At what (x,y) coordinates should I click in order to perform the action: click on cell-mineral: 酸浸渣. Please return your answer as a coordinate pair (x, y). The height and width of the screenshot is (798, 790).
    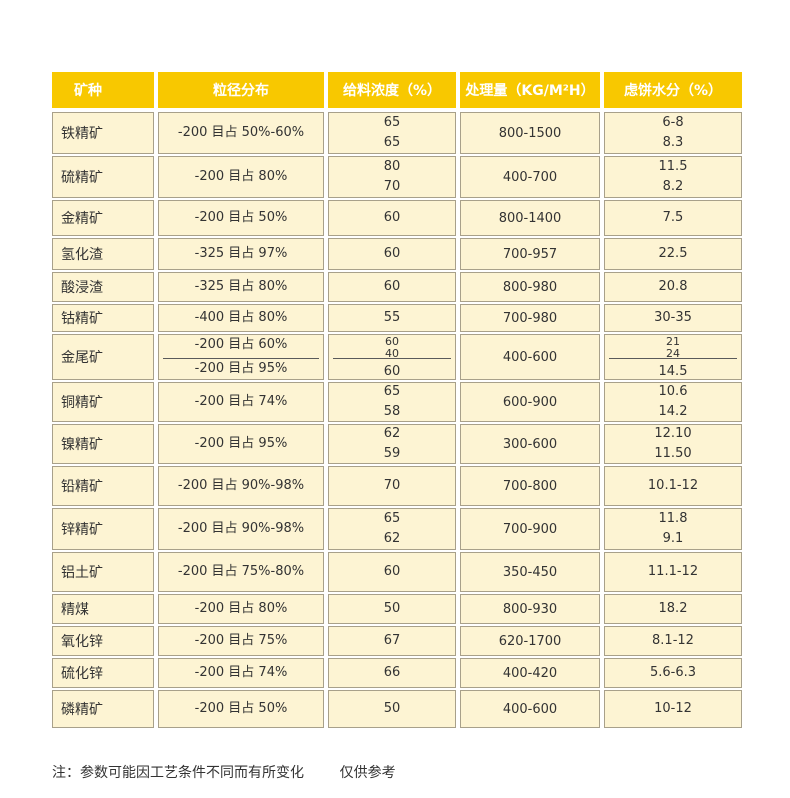
    Looking at the image, I should click on (103, 287).